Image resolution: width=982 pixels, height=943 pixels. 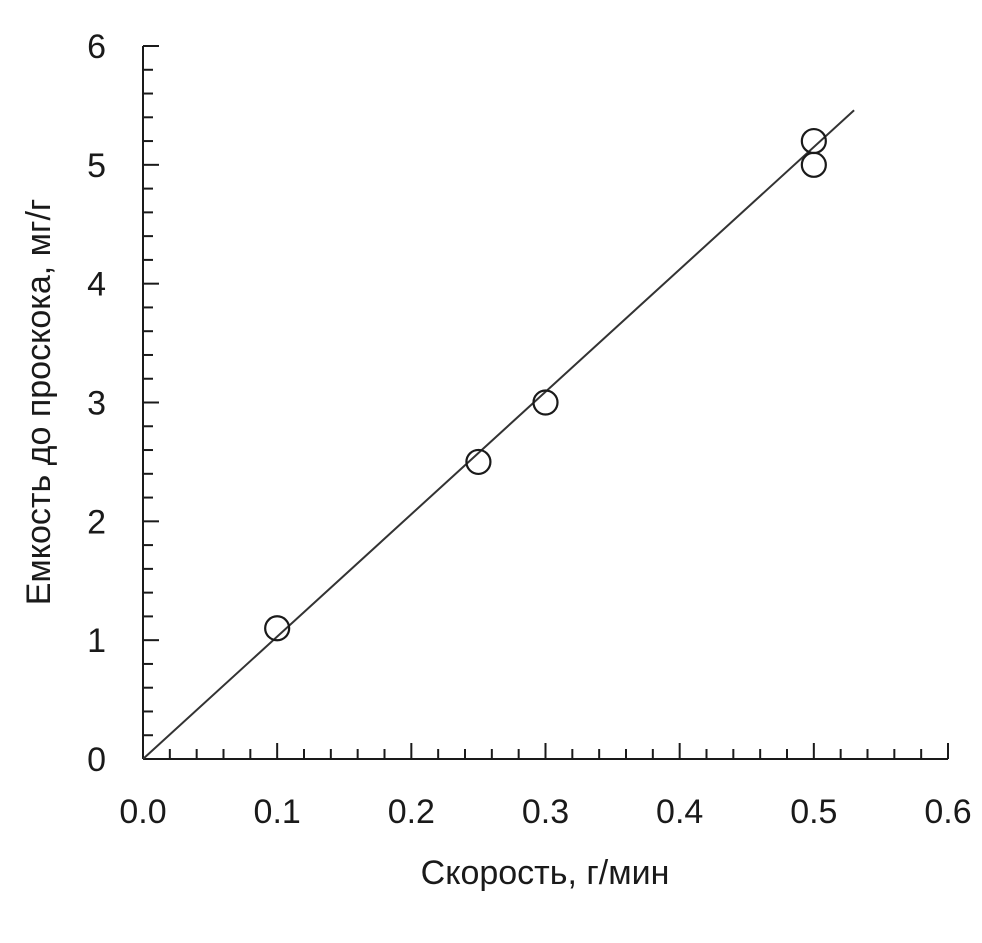 What do you see at coordinates (96, 522) in the screenshot?
I see `y-tick-label: 2` at bounding box center [96, 522].